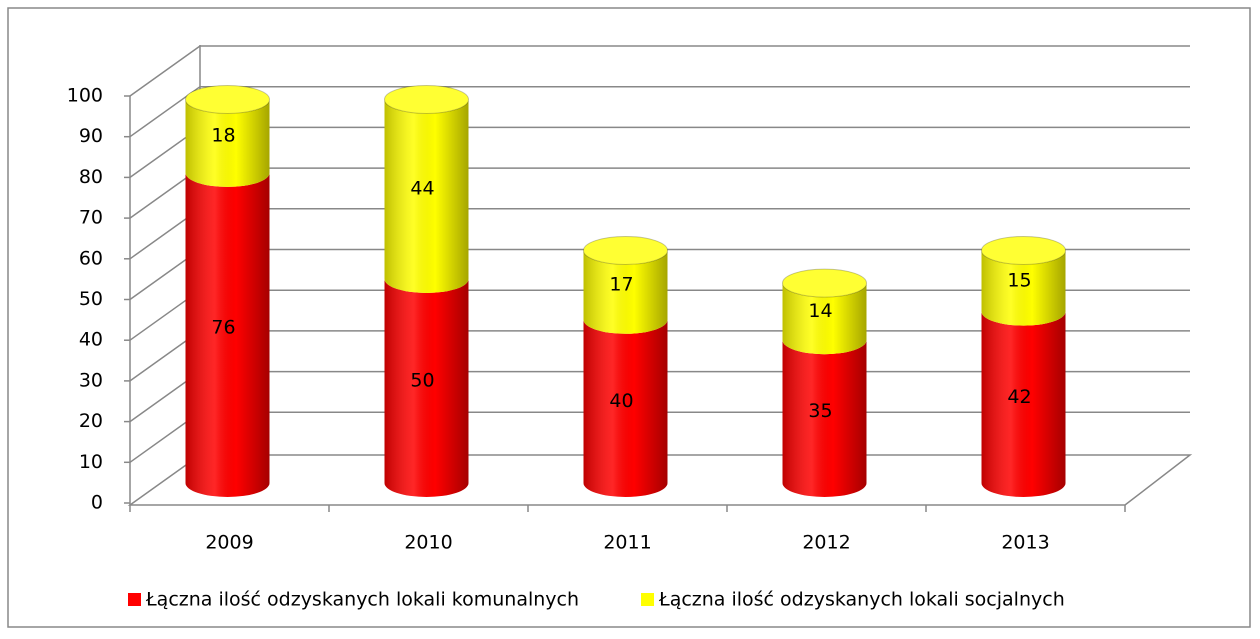 The height and width of the screenshot is (639, 1260). I want to click on floor, so click(660, 480).